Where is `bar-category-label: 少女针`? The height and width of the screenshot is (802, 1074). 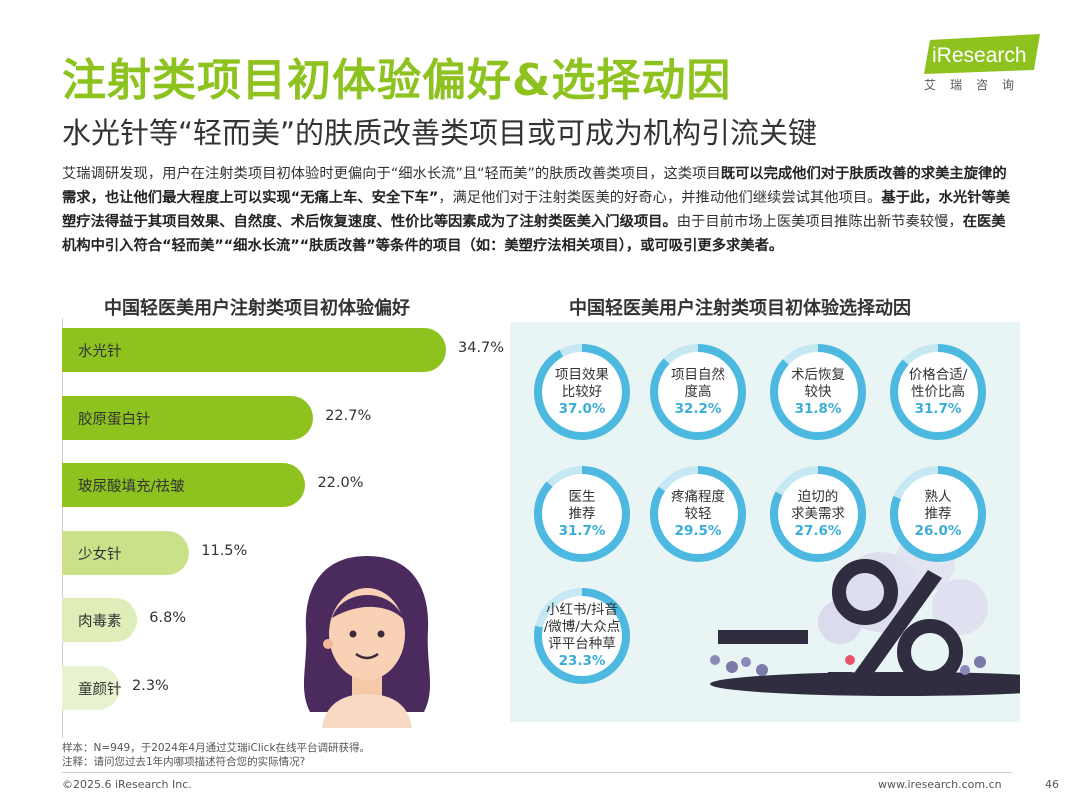
bar-category-label: 少女针 is located at coordinates (100, 554).